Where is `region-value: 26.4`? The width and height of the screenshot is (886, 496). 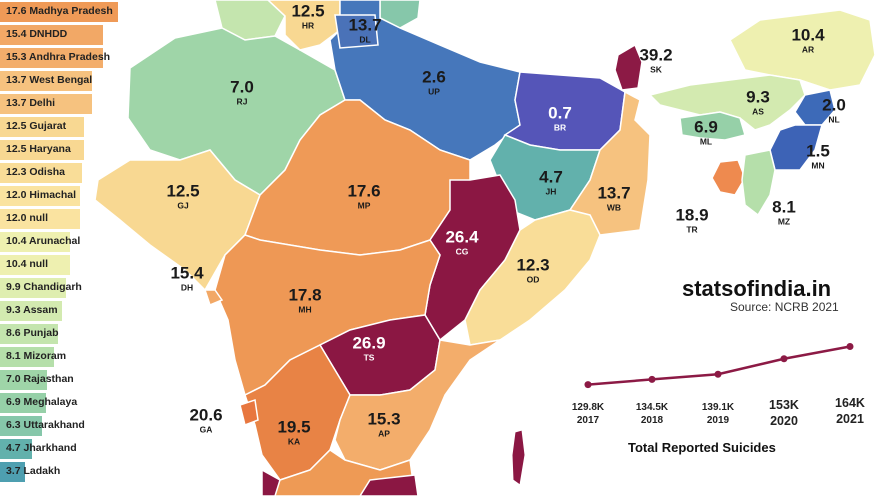 region-value: 26.4 is located at coordinates (462, 237).